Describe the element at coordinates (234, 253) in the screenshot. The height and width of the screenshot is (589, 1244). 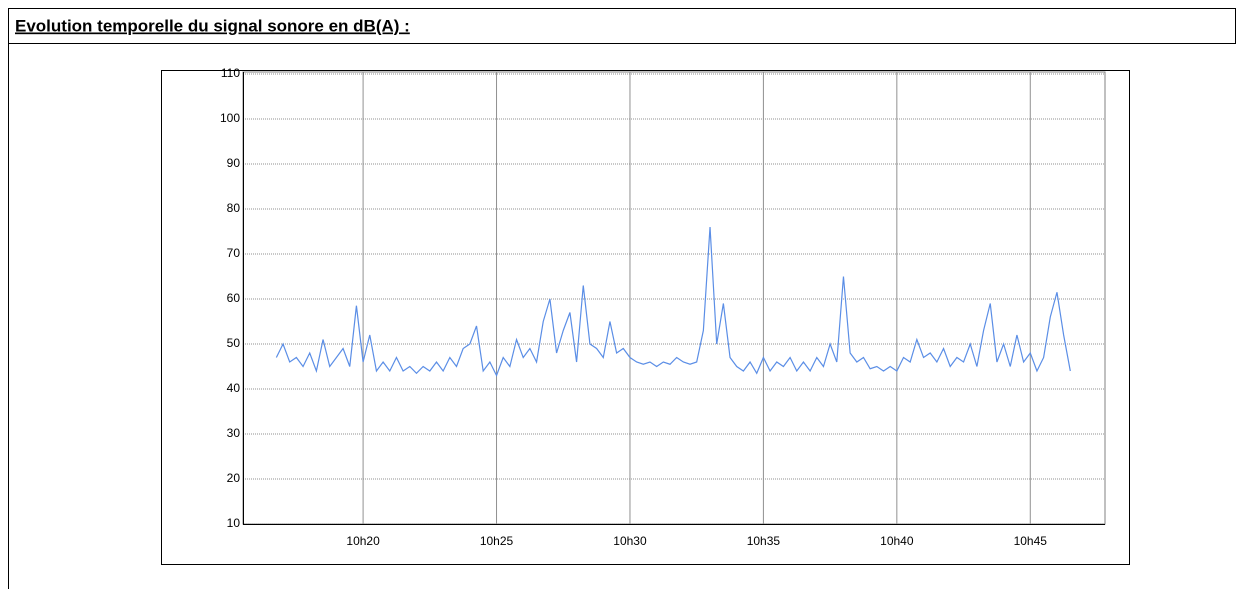
I see `y-tick-label: 70` at that location.